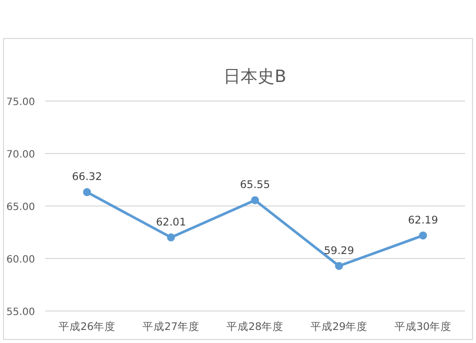  I want to click on chart-title: 日本史B, so click(255, 77).